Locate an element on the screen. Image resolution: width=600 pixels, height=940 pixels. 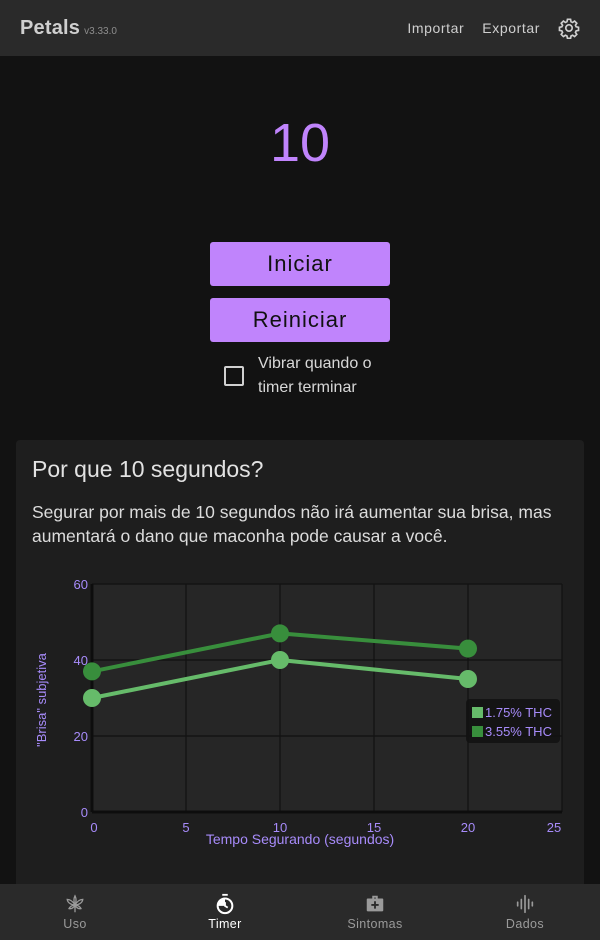
start-button: Iniciar is located at coordinates (300, 264).